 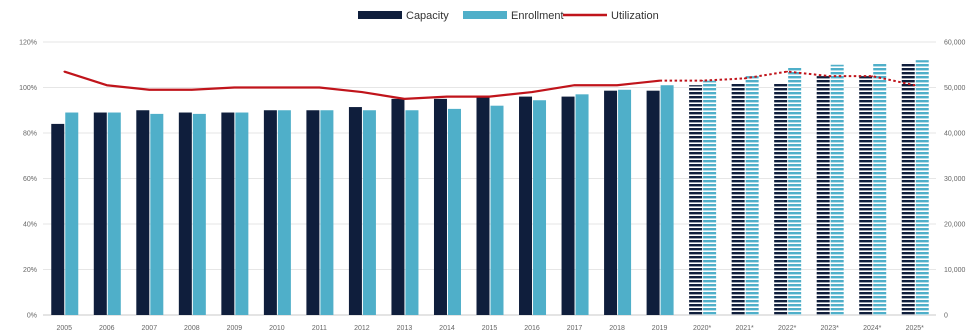 I want to click on legend-item-capacity: Capacity, so click(x=403, y=16).